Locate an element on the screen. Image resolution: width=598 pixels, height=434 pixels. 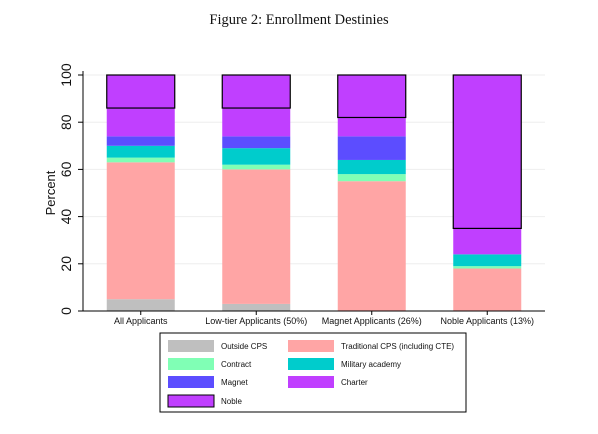
y-axis-title: Percent is located at coordinates (50, 192).